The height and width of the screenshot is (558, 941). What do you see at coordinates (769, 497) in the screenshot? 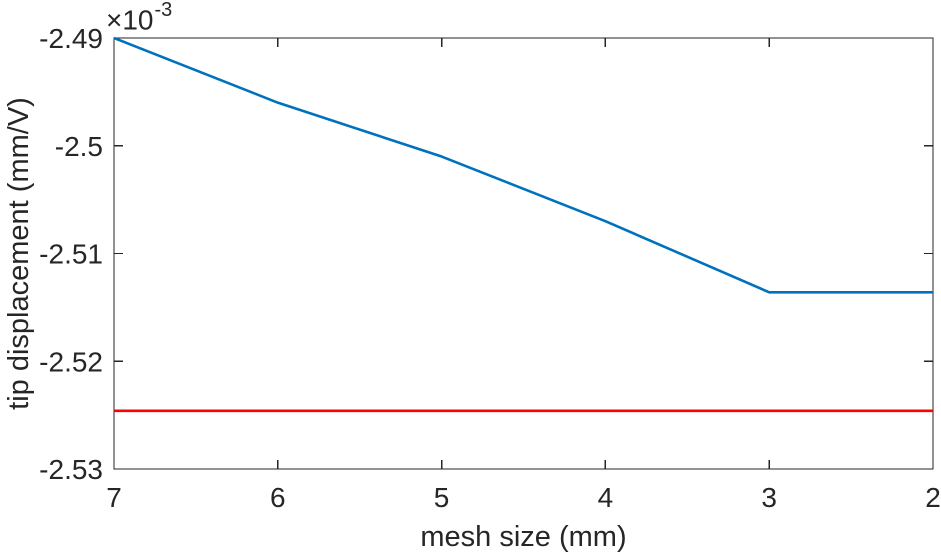
I see `x-tick-label: 3` at bounding box center [769, 497].